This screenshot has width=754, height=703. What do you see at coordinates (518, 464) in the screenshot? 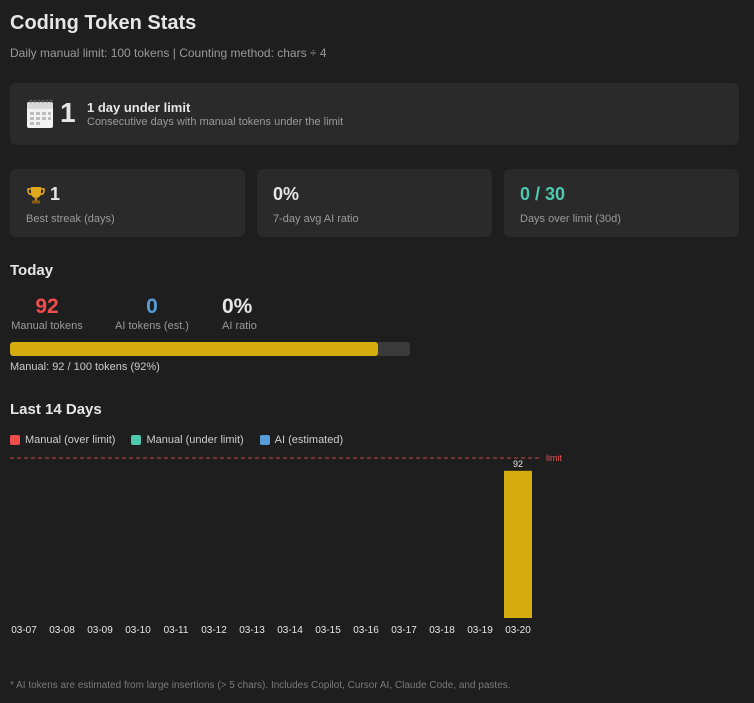
I see `bar-data-label: 92` at bounding box center [518, 464].